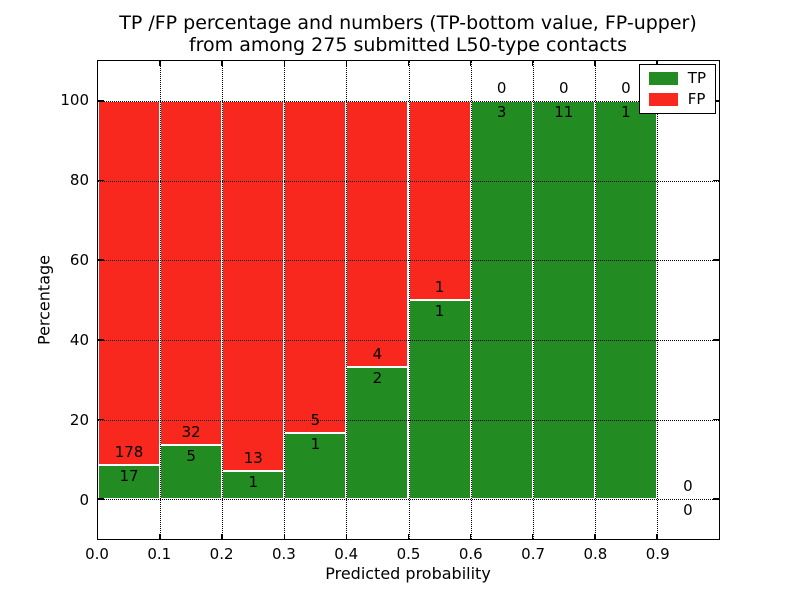 This screenshot has width=800, height=600. Describe the element at coordinates (221, 554) in the screenshot. I see `x-tick-label: 0.2` at that location.